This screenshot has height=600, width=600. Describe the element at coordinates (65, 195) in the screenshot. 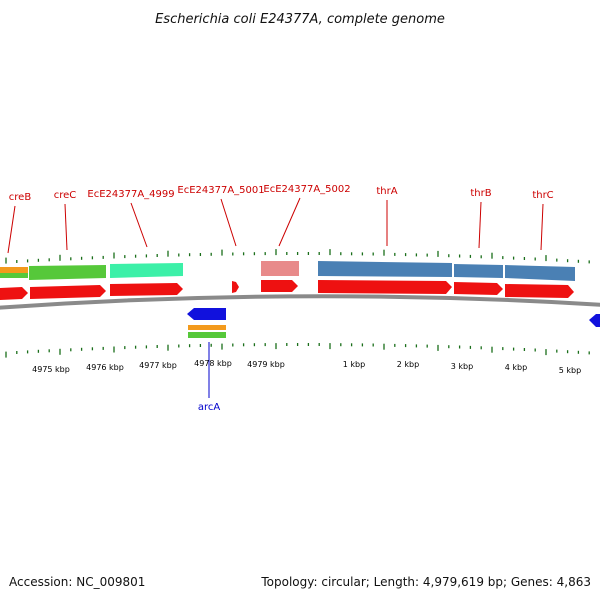

I see `gene-label: creC` at that location.